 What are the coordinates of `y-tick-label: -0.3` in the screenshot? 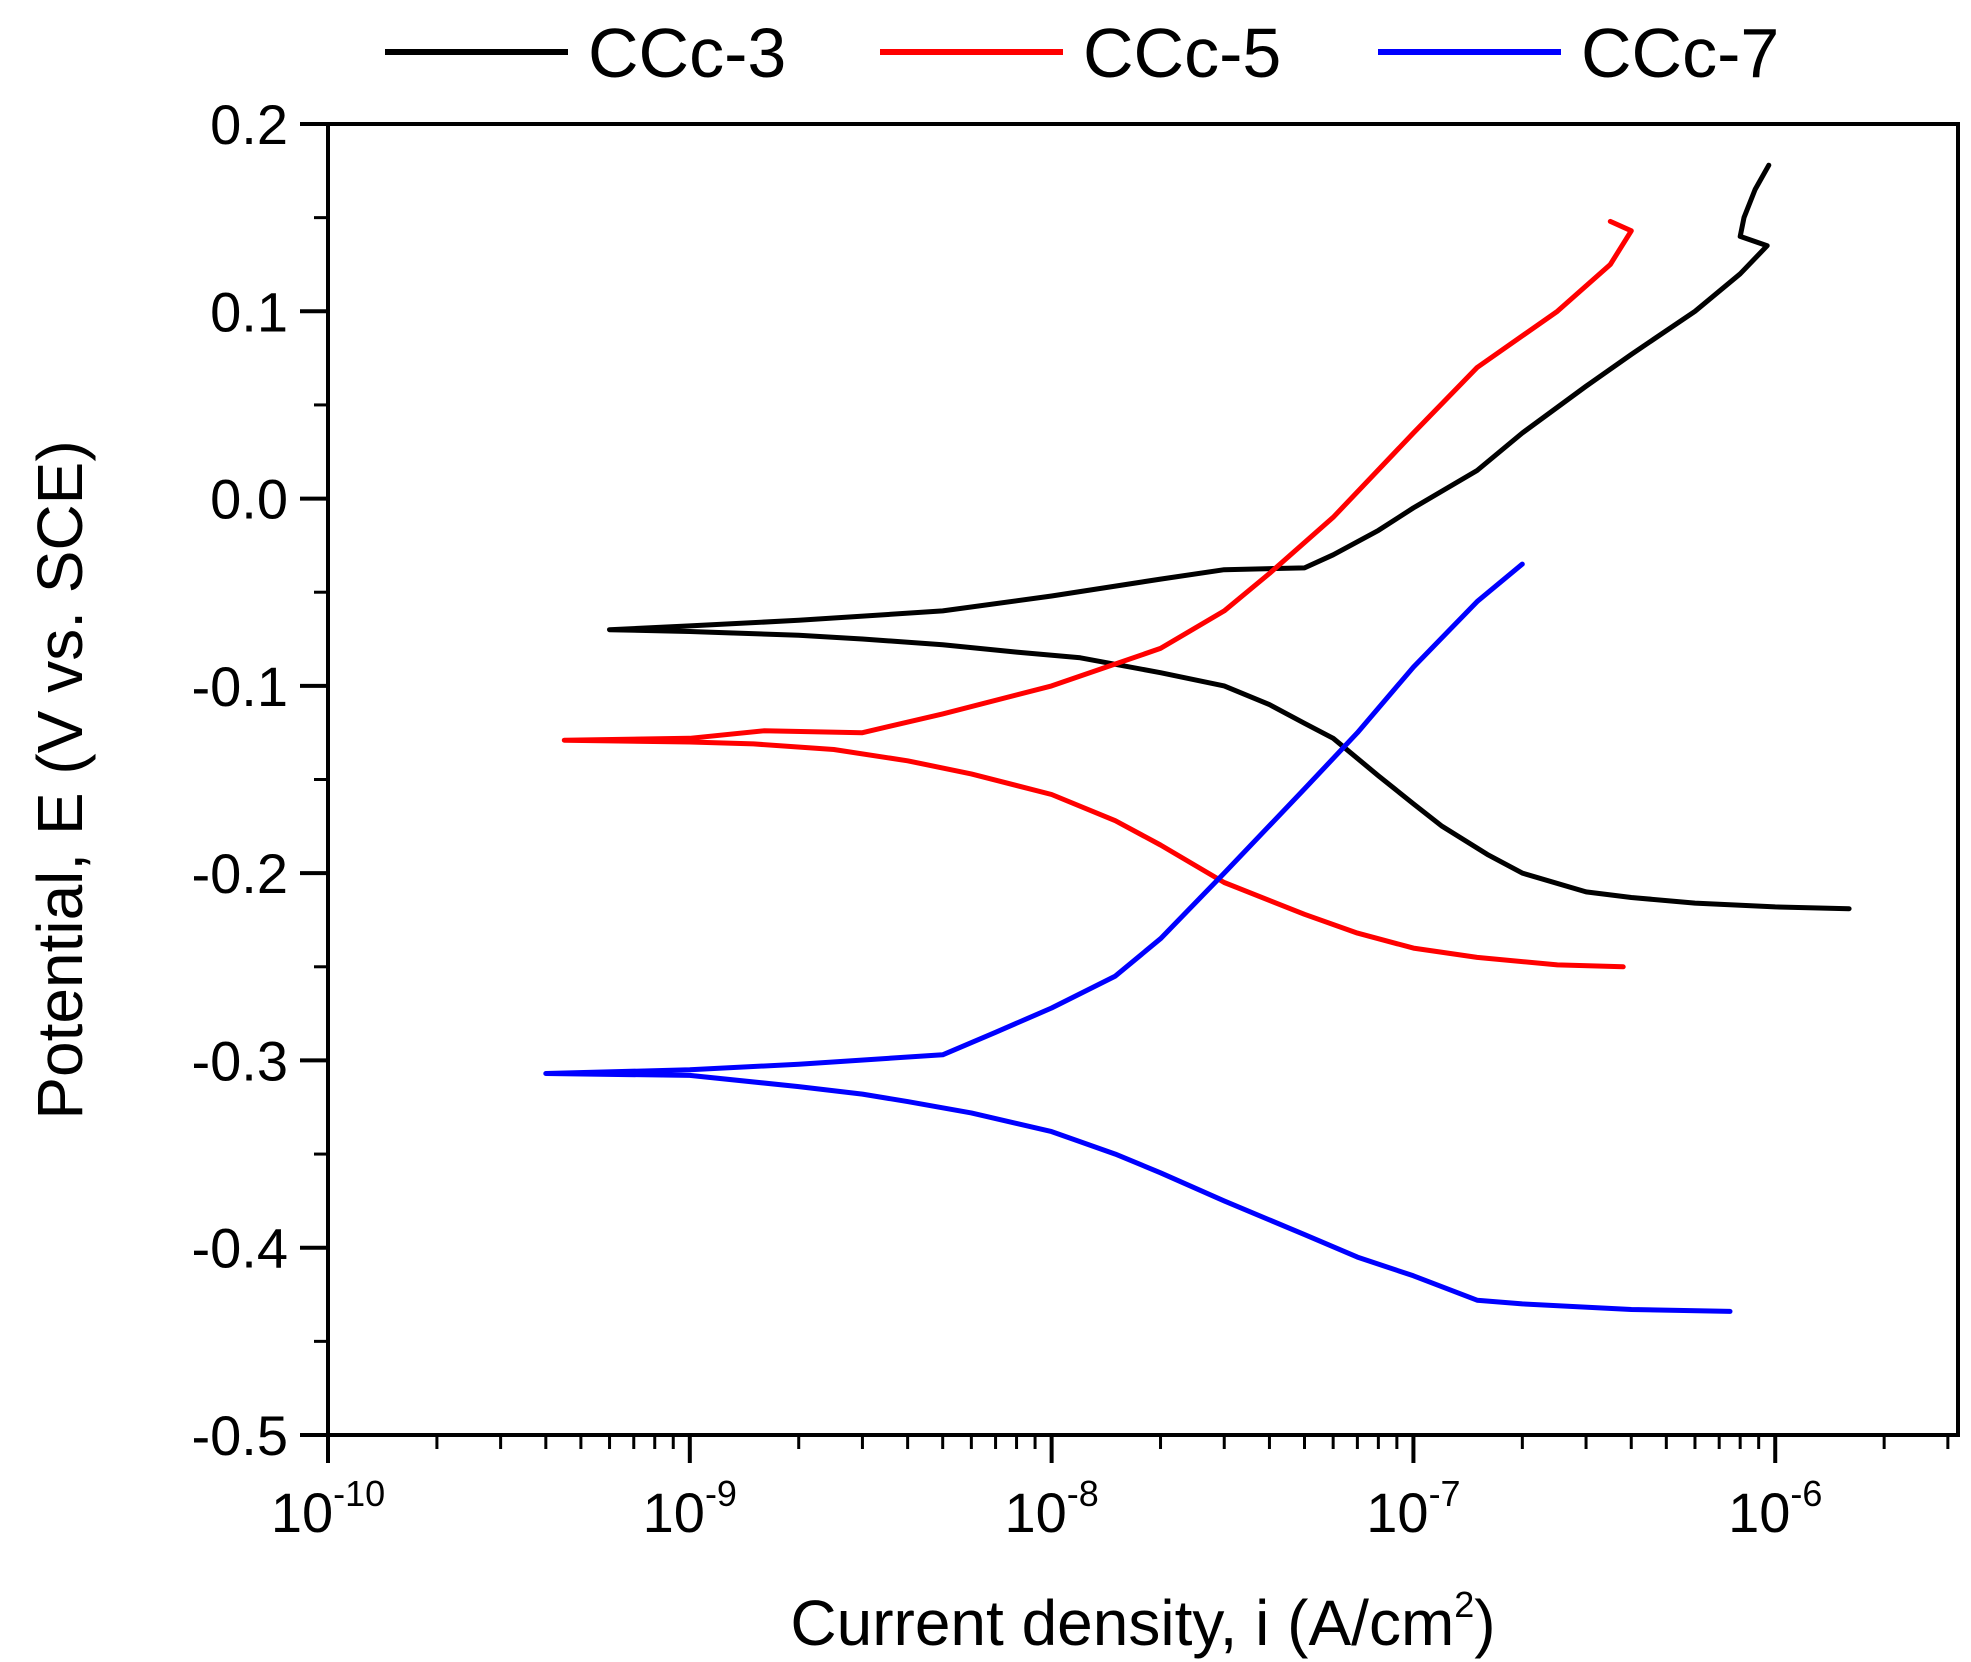 It's located at (240, 1060).